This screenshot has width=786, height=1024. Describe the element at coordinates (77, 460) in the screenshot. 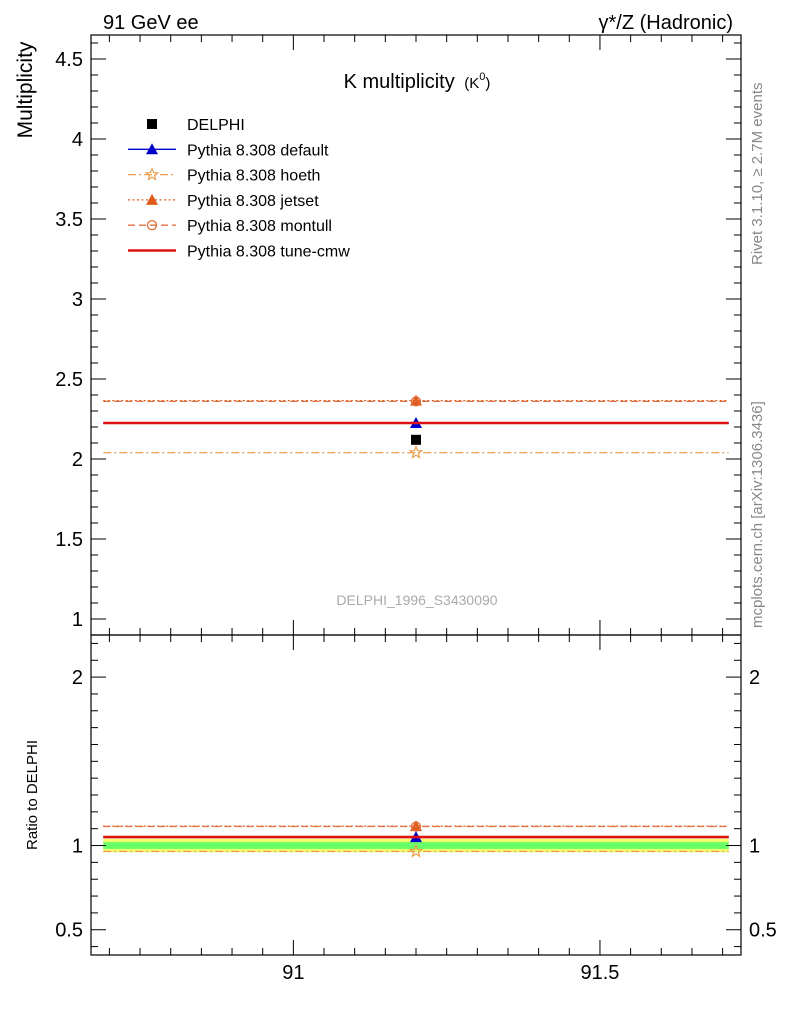

I see `main-y-tick-label: 2` at that location.